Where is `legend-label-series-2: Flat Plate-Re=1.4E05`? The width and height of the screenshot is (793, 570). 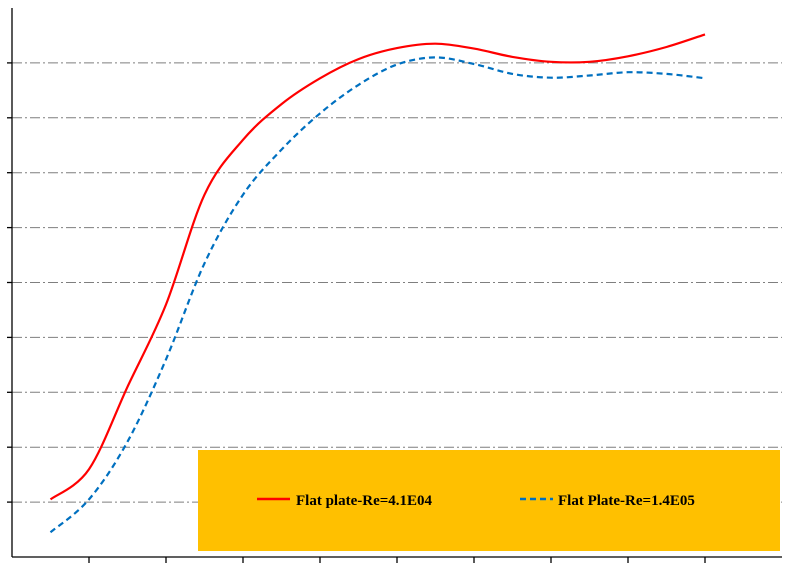
legend-label-series-2: Flat Plate-Re=1.4E05 is located at coordinates (626, 501).